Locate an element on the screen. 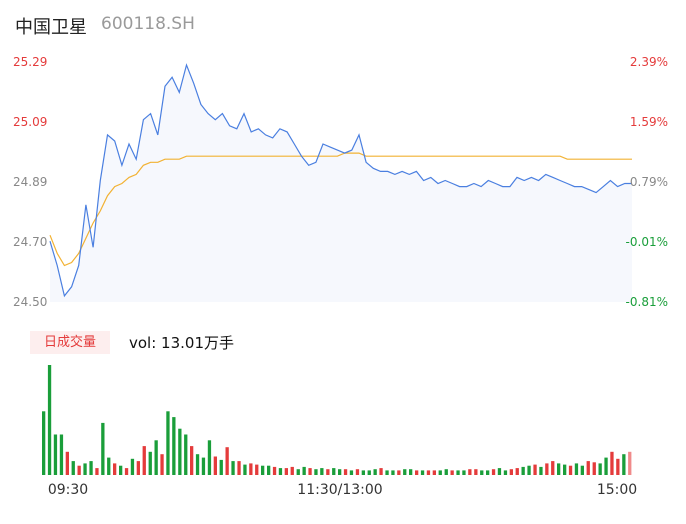 This screenshot has height=524, width=686. right-tick-label: 2.39% is located at coordinates (649, 62).